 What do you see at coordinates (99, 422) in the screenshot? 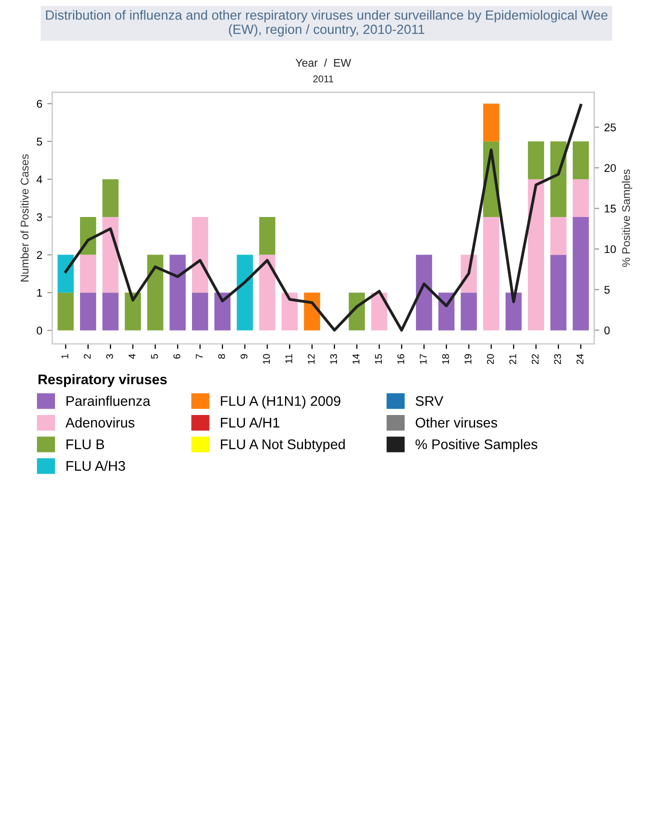
I see `legend-label: Adenovirus` at bounding box center [99, 422].